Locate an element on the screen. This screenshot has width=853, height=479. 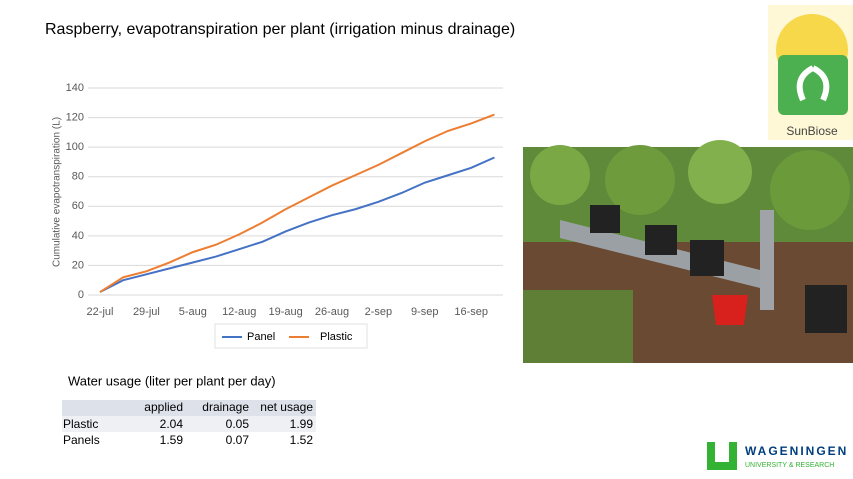
row-label: Panels is located at coordinates (81, 440).